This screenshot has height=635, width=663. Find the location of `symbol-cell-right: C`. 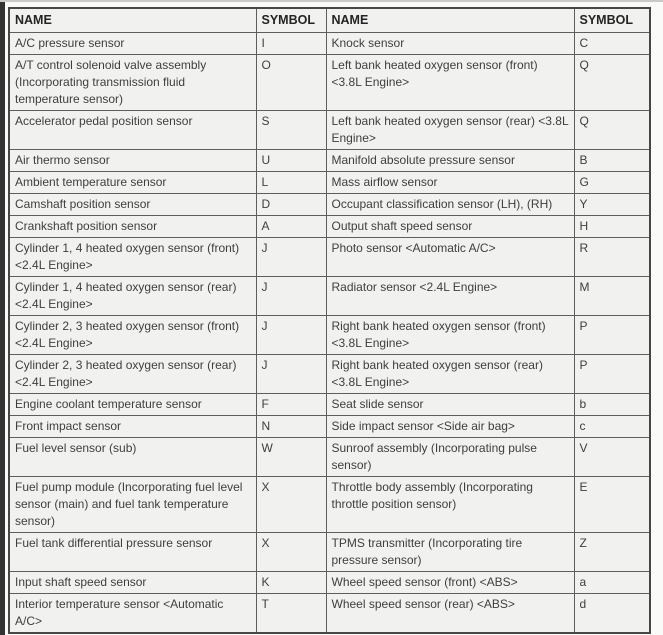

symbol-cell-right: C is located at coordinates (612, 43).